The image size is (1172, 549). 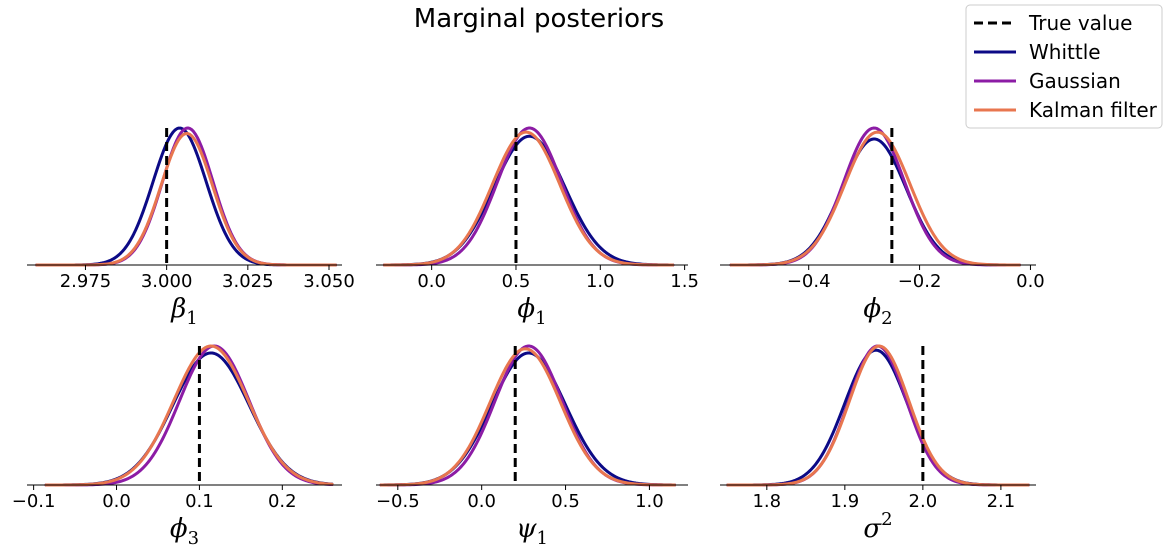 I want to click on x-tick-label: −0.2, so click(x=920, y=281).